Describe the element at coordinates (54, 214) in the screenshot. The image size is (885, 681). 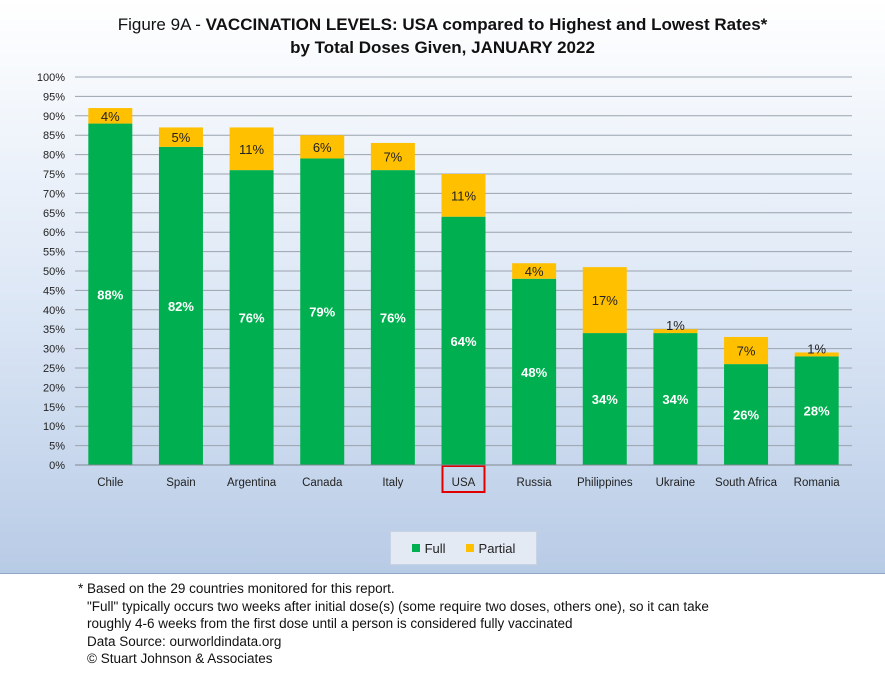
I see `y-tick-label: 65%` at that location.